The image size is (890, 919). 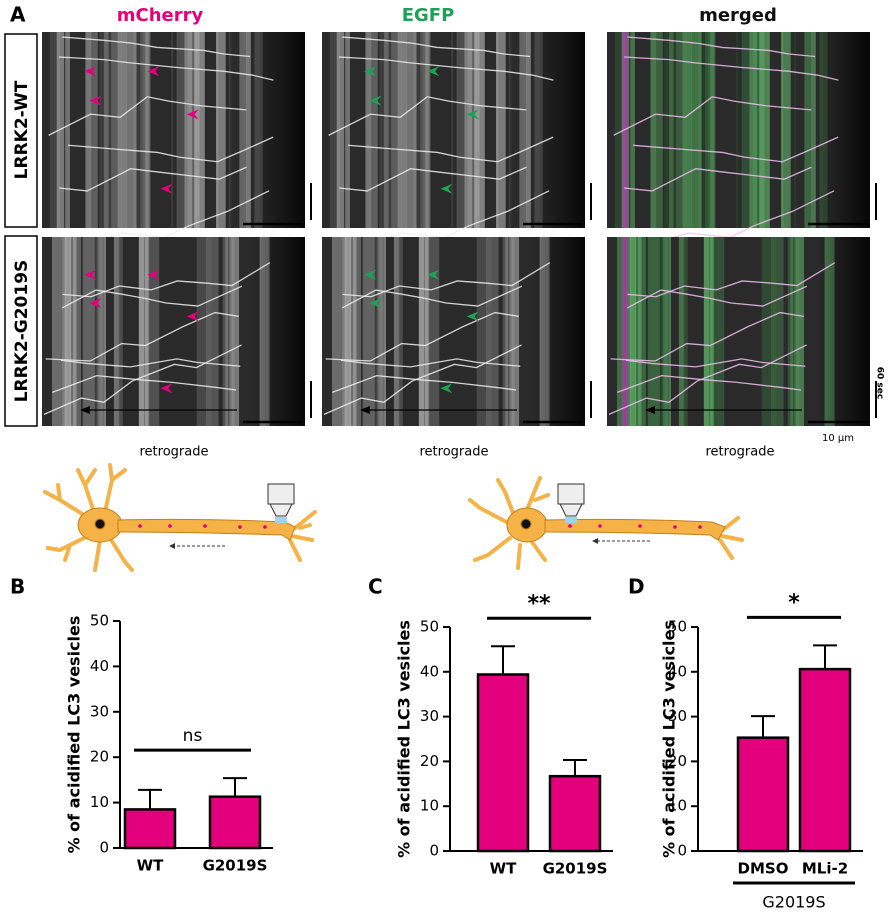 What do you see at coordinates (420, 526) in the screenshot?
I see `neuron-dots` at bounding box center [420, 526].